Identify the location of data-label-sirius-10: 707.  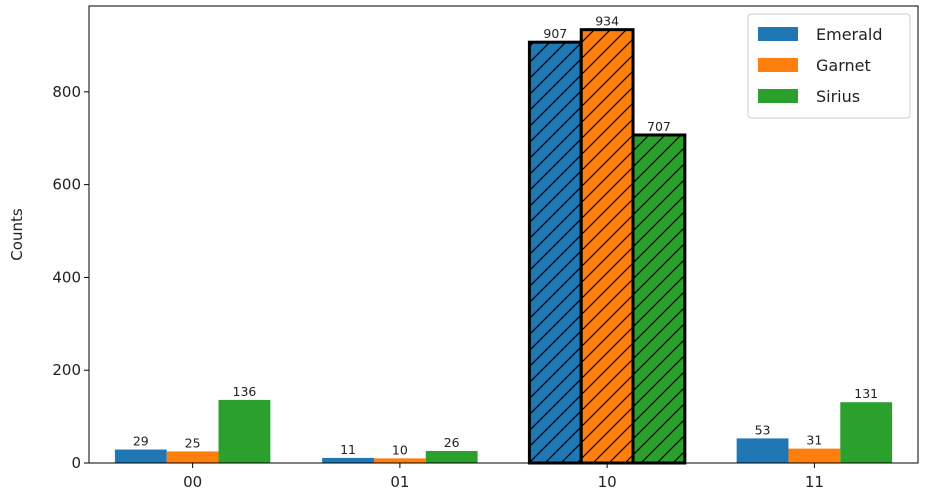
(659, 126).